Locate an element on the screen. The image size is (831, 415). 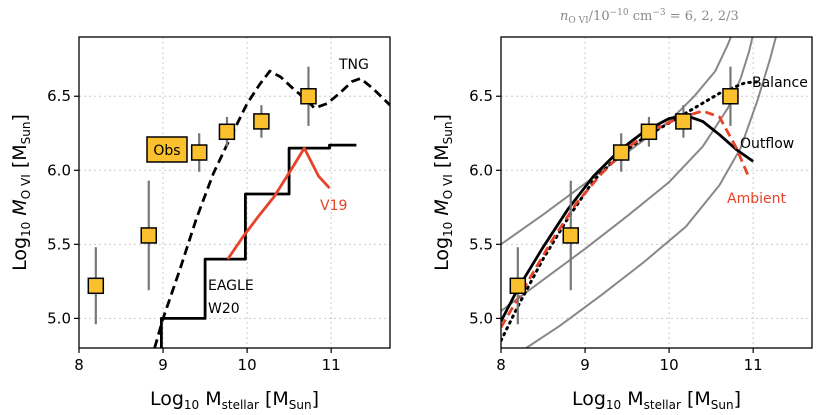
eagle-label: EAGLE is located at coordinates (231, 286).